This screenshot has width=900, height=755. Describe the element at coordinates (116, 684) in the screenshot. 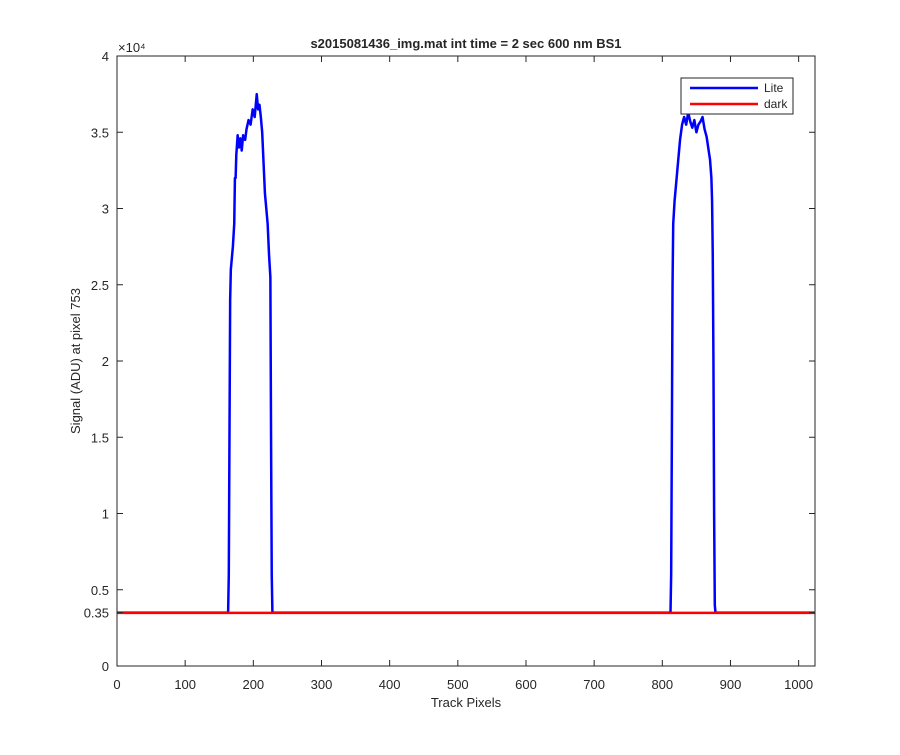

I see `x-tick-label: 0` at that location.